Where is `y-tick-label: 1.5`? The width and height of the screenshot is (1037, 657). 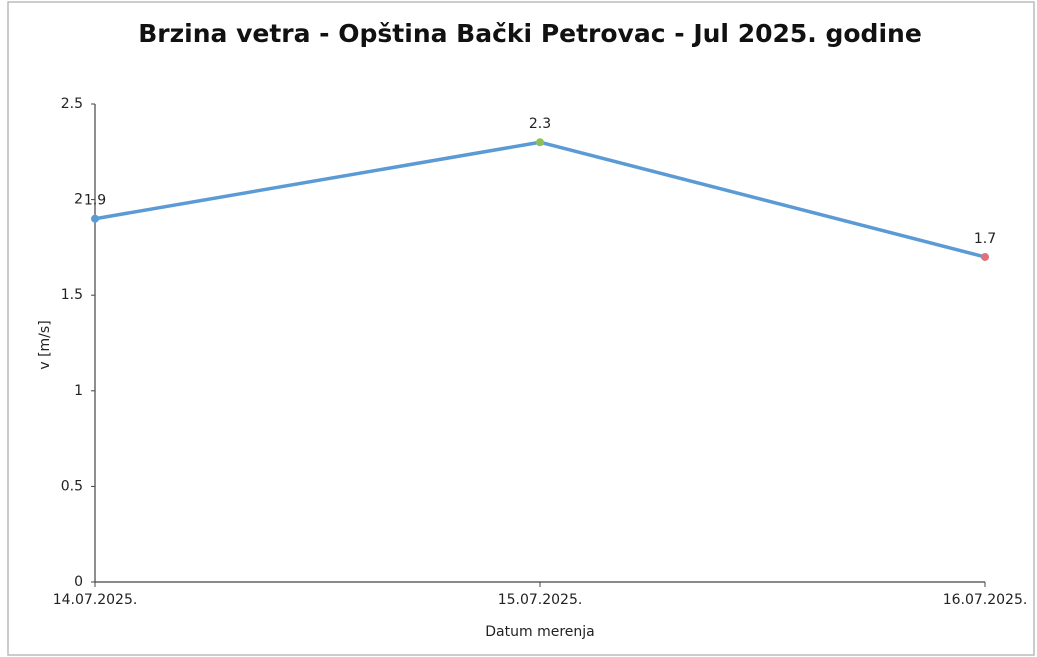
y-tick-label: 1.5 is located at coordinates (72, 295).